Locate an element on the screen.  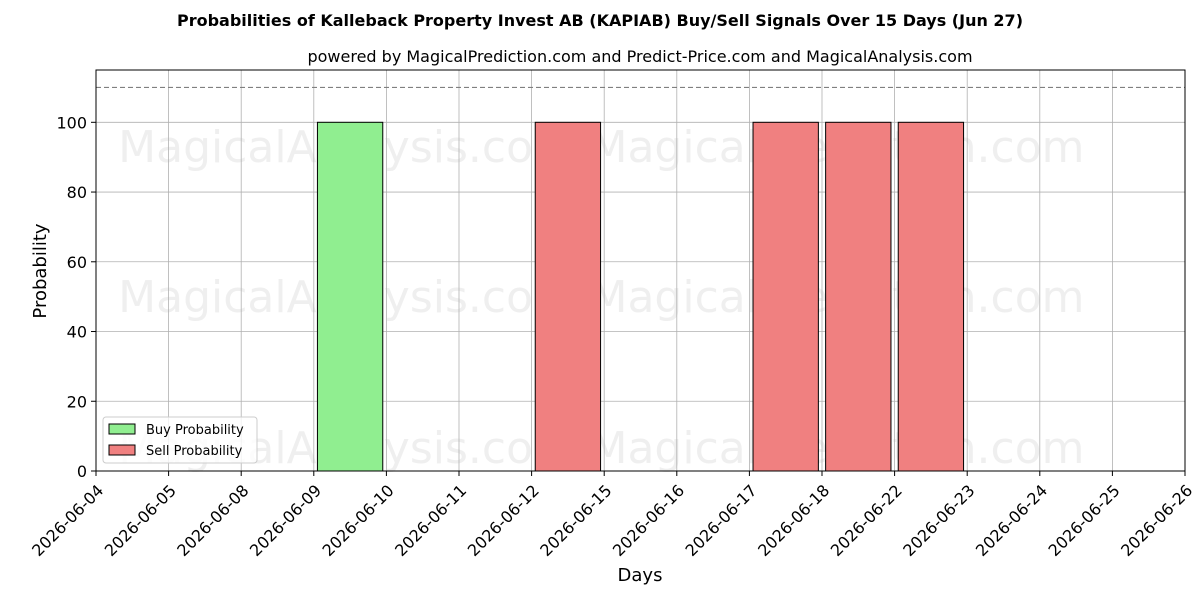
x-tick-label: 2026-06-11 is located at coordinates (430, 520).